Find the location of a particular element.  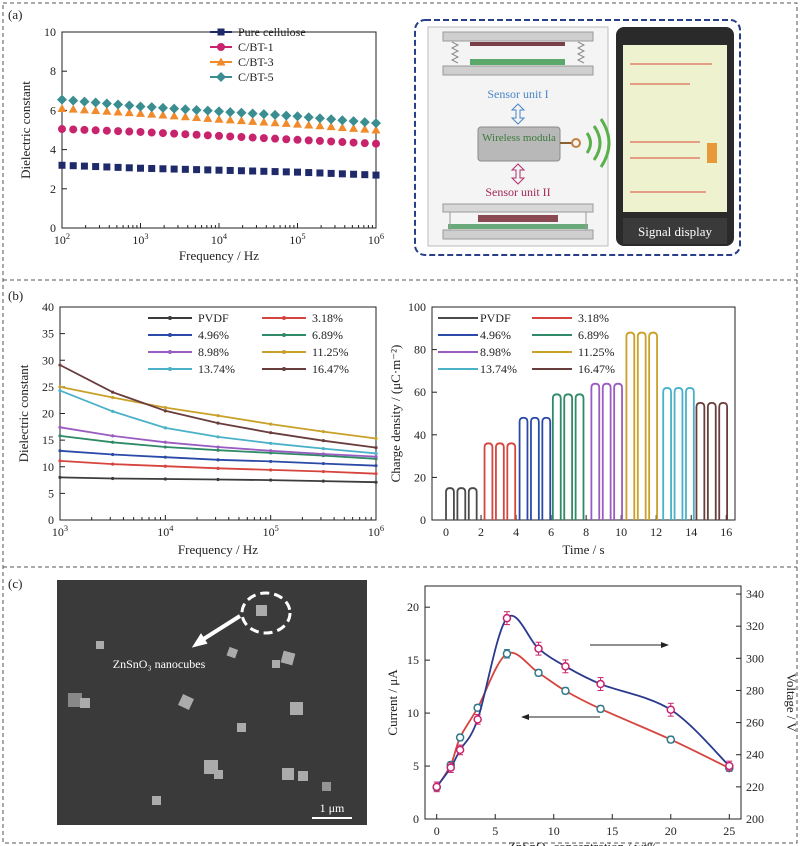

y-tick-label: 40 is located at coordinates (420, 435).